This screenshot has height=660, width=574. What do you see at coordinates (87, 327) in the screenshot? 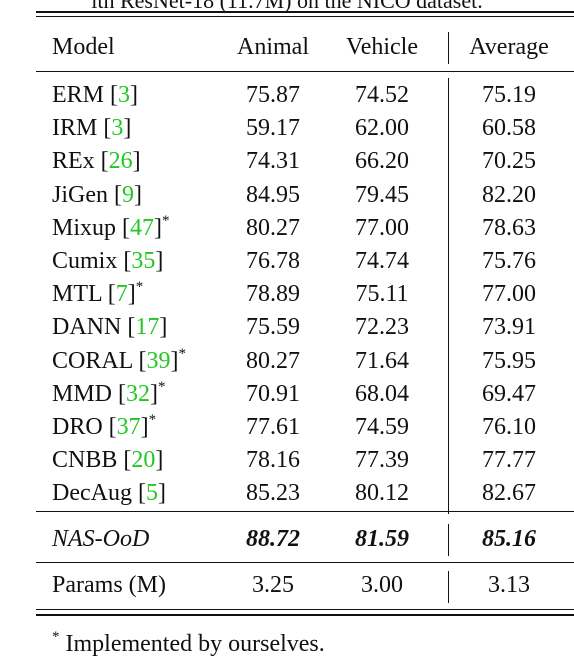
I see `model-name: DANN` at bounding box center [87, 327].